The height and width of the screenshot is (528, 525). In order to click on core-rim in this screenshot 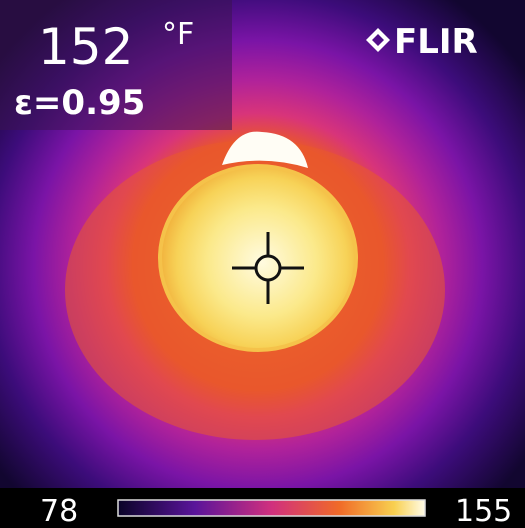, I will do `click(258, 258)`.